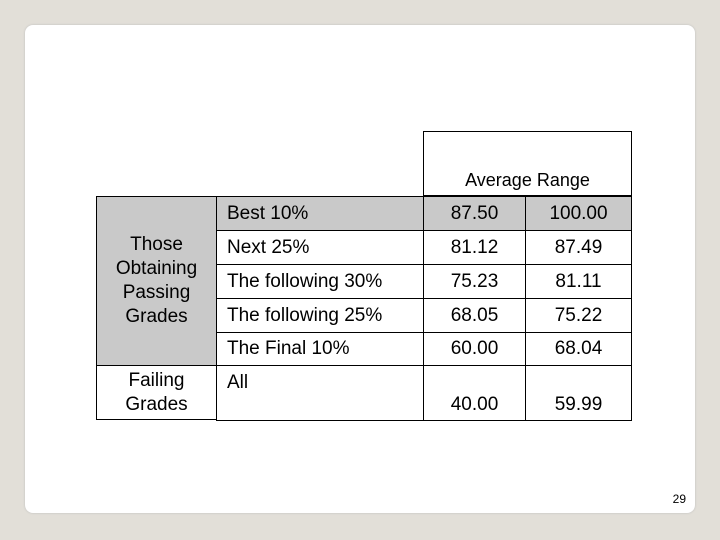 The height and width of the screenshot is (540, 720). Describe the element at coordinates (156, 392) in the screenshot. I see `group-cell: Failing Grades` at that location.